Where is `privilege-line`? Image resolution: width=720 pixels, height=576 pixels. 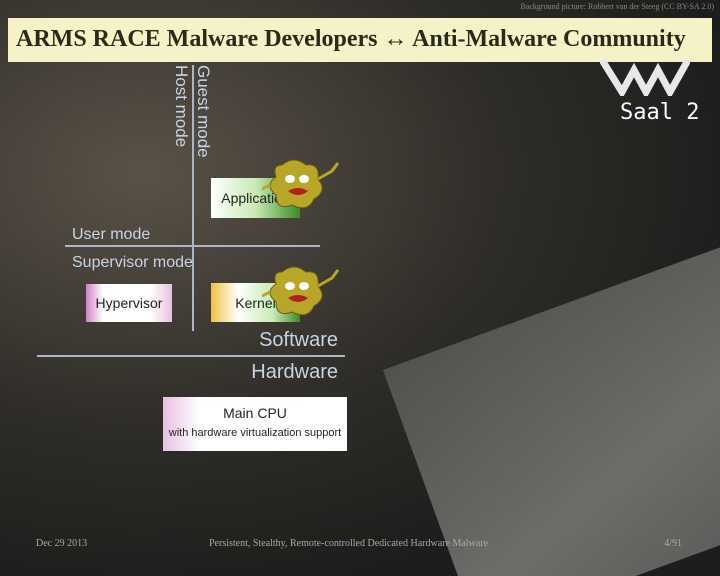
privilege-line is located at coordinates (192, 246).